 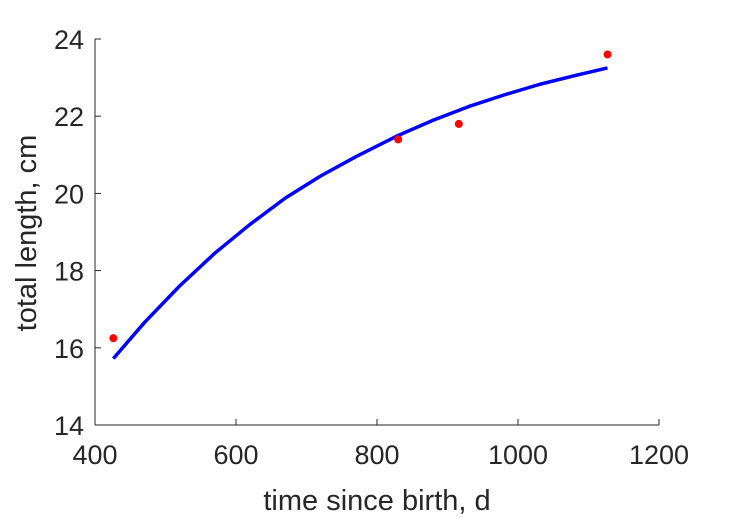 What do you see at coordinates (69, 117) in the screenshot?
I see `y-tick-label: 22` at bounding box center [69, 117].